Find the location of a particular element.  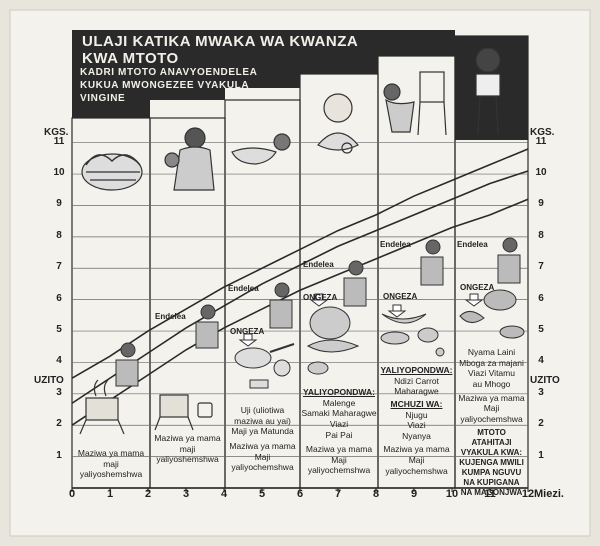

y-tick-label-left: 2 is located at coordinates (59, 424).